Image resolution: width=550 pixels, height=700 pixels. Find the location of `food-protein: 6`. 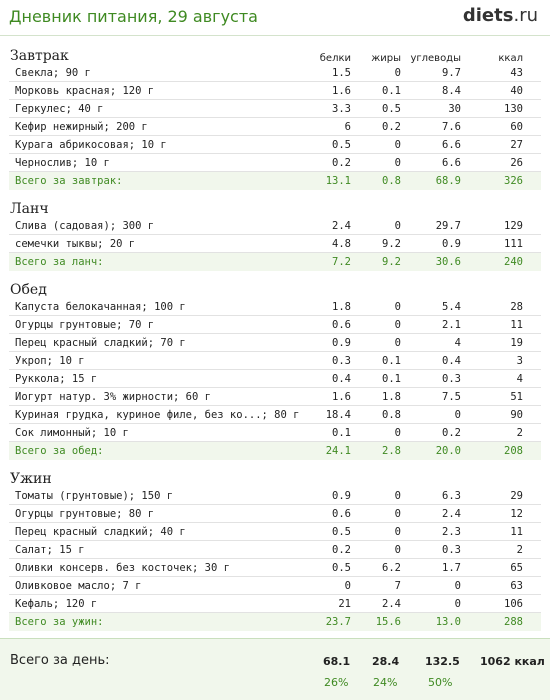

food-protein: 6 is located at coordinates (347, 126).